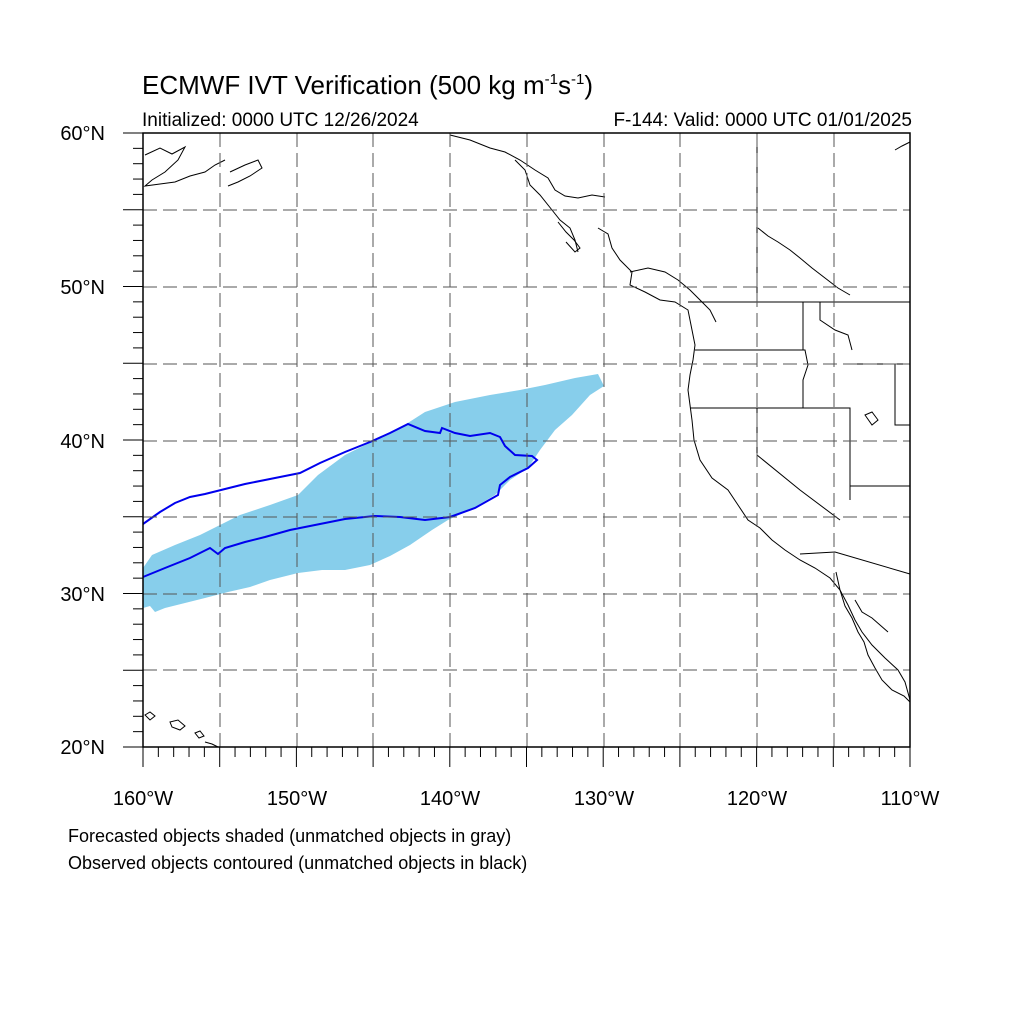 This screenshot has height=1024, width=1024. Describe the element at coordinates (82, 442) in the screenshot. I see `lat-label-40: 40°N` at that location.